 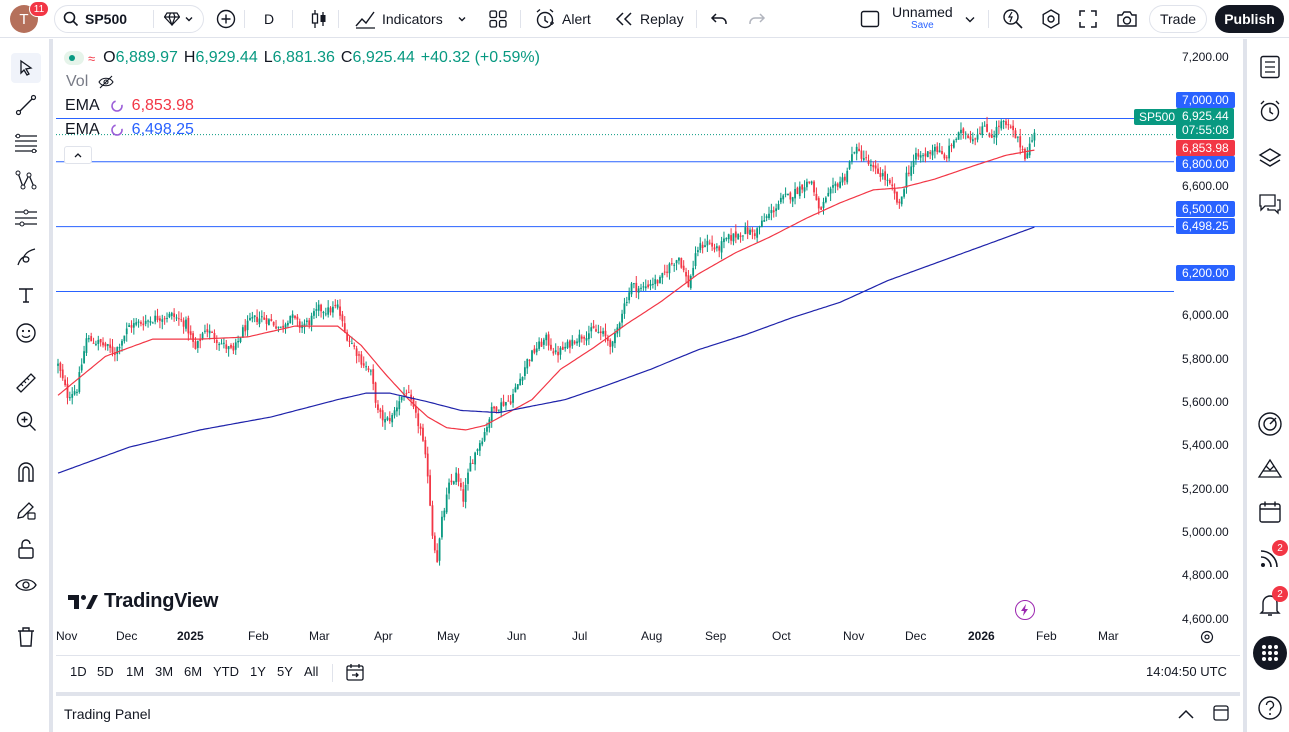 I want to click on settings-button, so click(x=1051, y=19).